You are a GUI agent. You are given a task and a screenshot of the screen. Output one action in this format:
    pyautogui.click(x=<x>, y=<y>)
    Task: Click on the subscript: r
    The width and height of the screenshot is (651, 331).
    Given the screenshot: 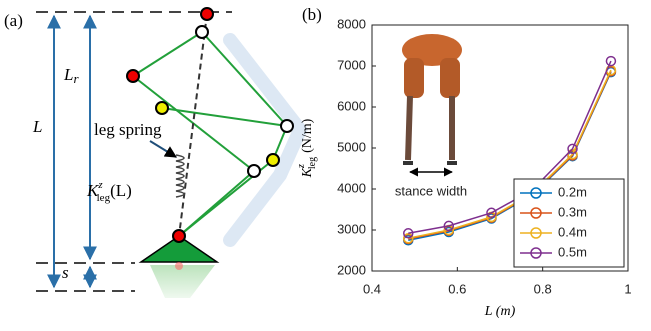 What is the action you would take?
    pyautogui.click(x=76, y=78)
    